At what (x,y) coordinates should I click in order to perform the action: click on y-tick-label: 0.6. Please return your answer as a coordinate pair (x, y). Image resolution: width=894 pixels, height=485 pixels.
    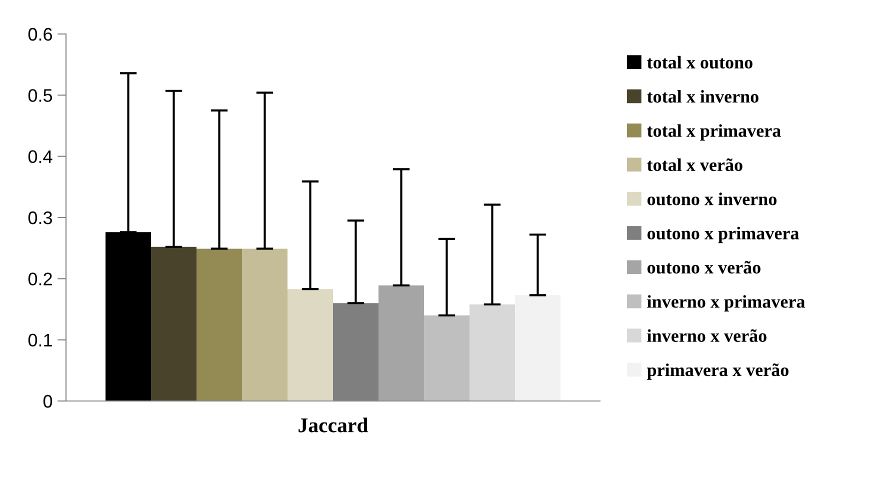
    Looking at the image, I should click on (40, 34).